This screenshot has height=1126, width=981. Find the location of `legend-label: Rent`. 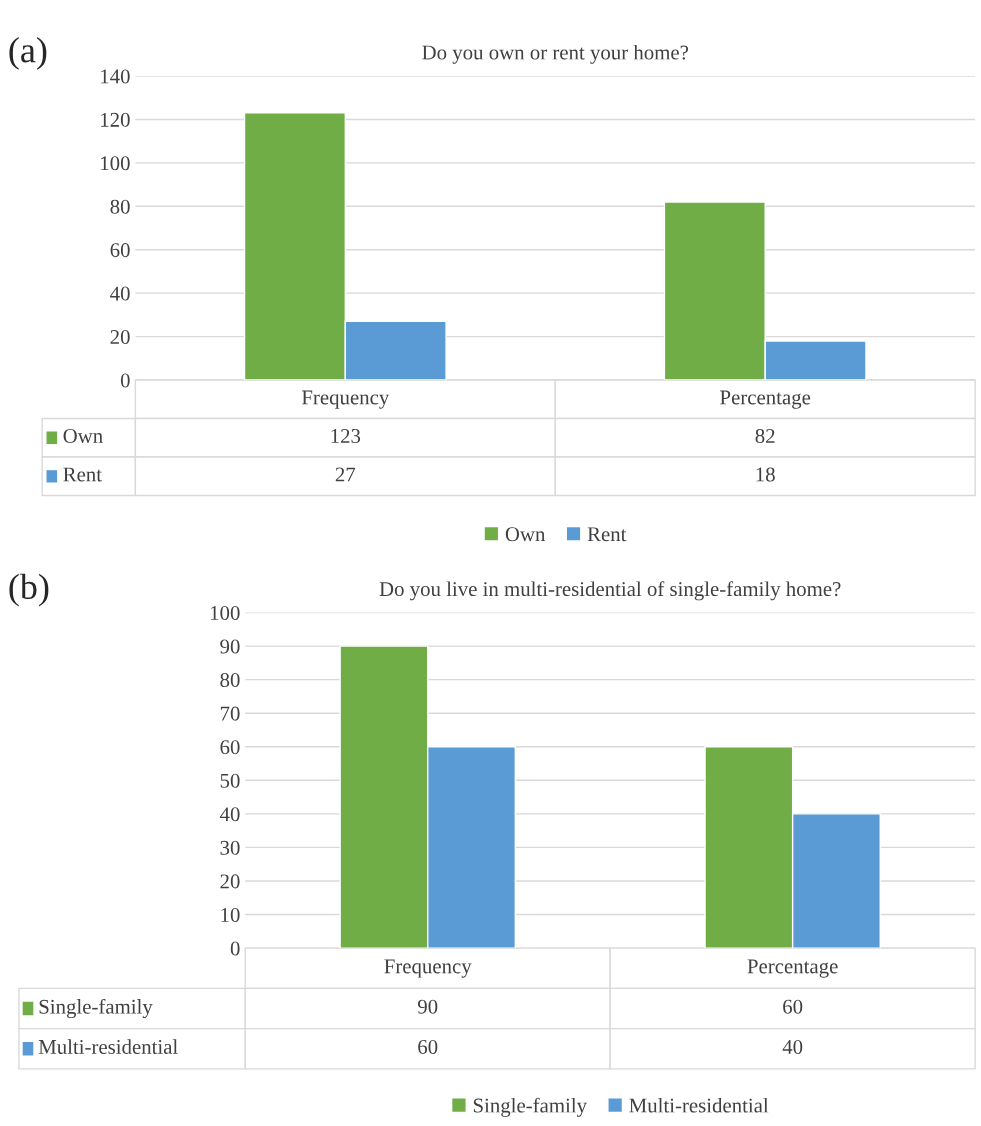

legend-label: Rent is located at coordinates (607, 534).